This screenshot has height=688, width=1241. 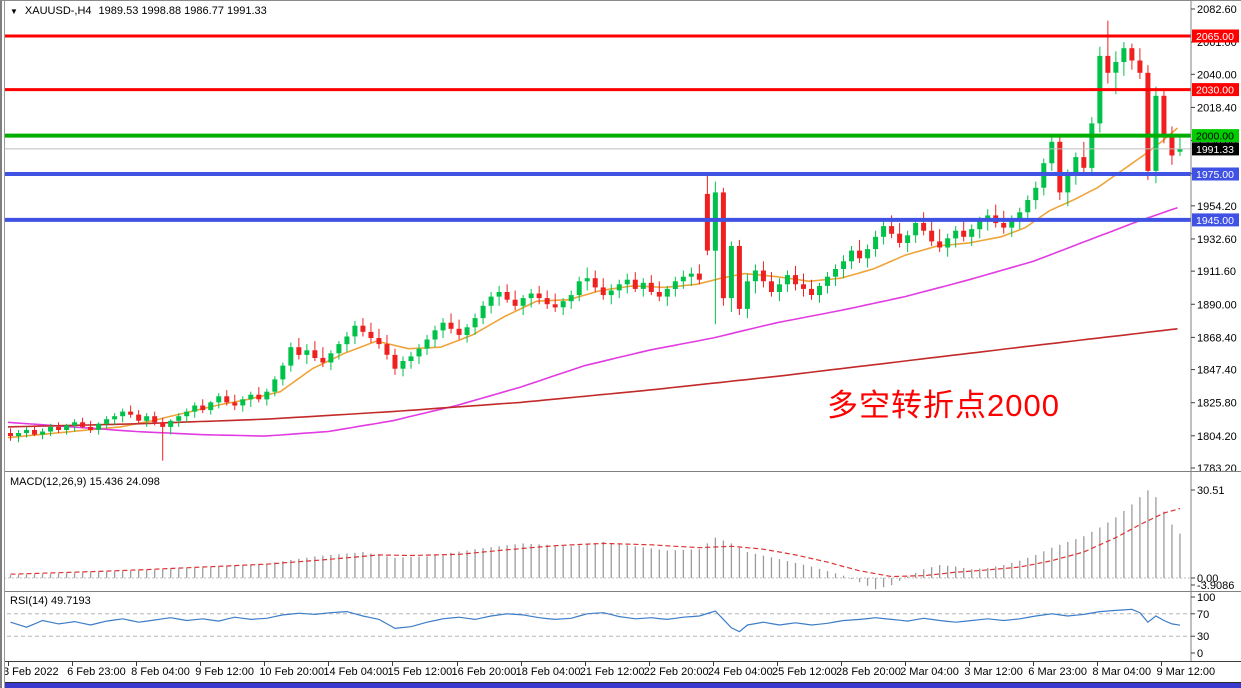 What do you see at coordinates (1207, 579) in the screenshot?
I see `macd-axis-label: 0.00` at bounding box center [1207, 579].